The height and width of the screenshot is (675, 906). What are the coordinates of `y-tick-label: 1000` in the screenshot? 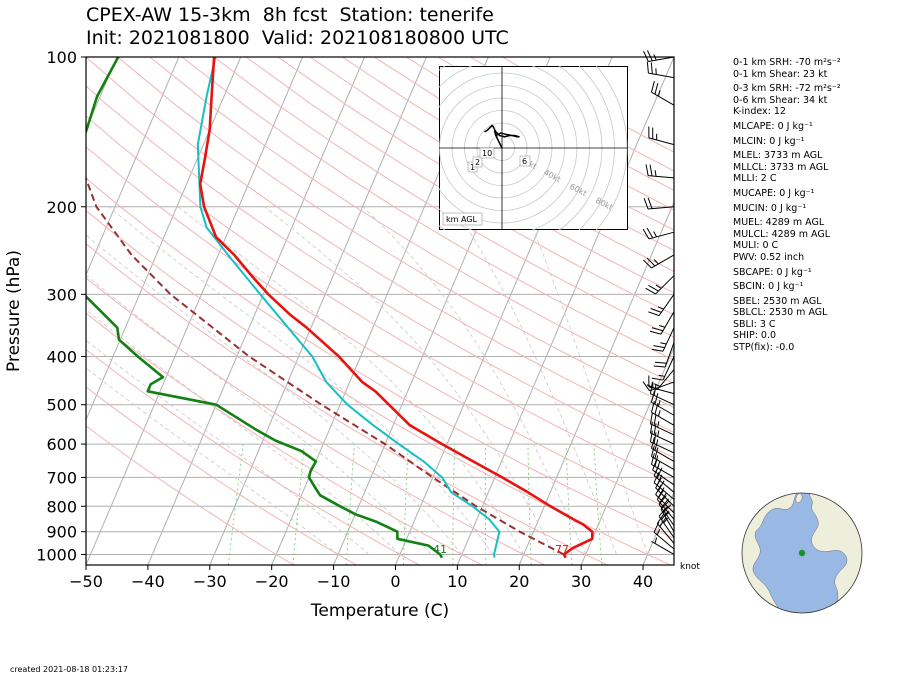 It's located at (56, 554).